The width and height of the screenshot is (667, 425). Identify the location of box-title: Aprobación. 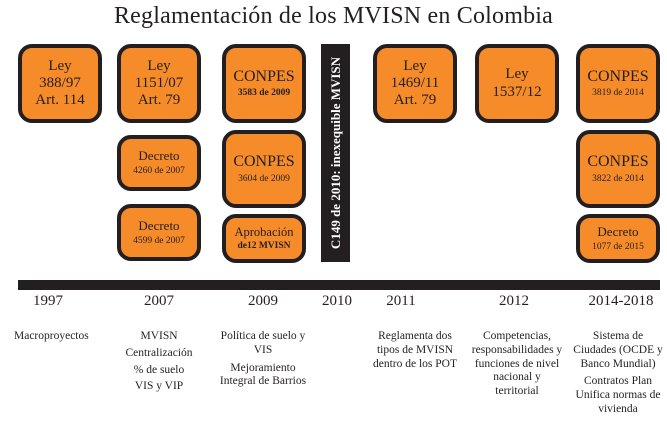
(264, 232).